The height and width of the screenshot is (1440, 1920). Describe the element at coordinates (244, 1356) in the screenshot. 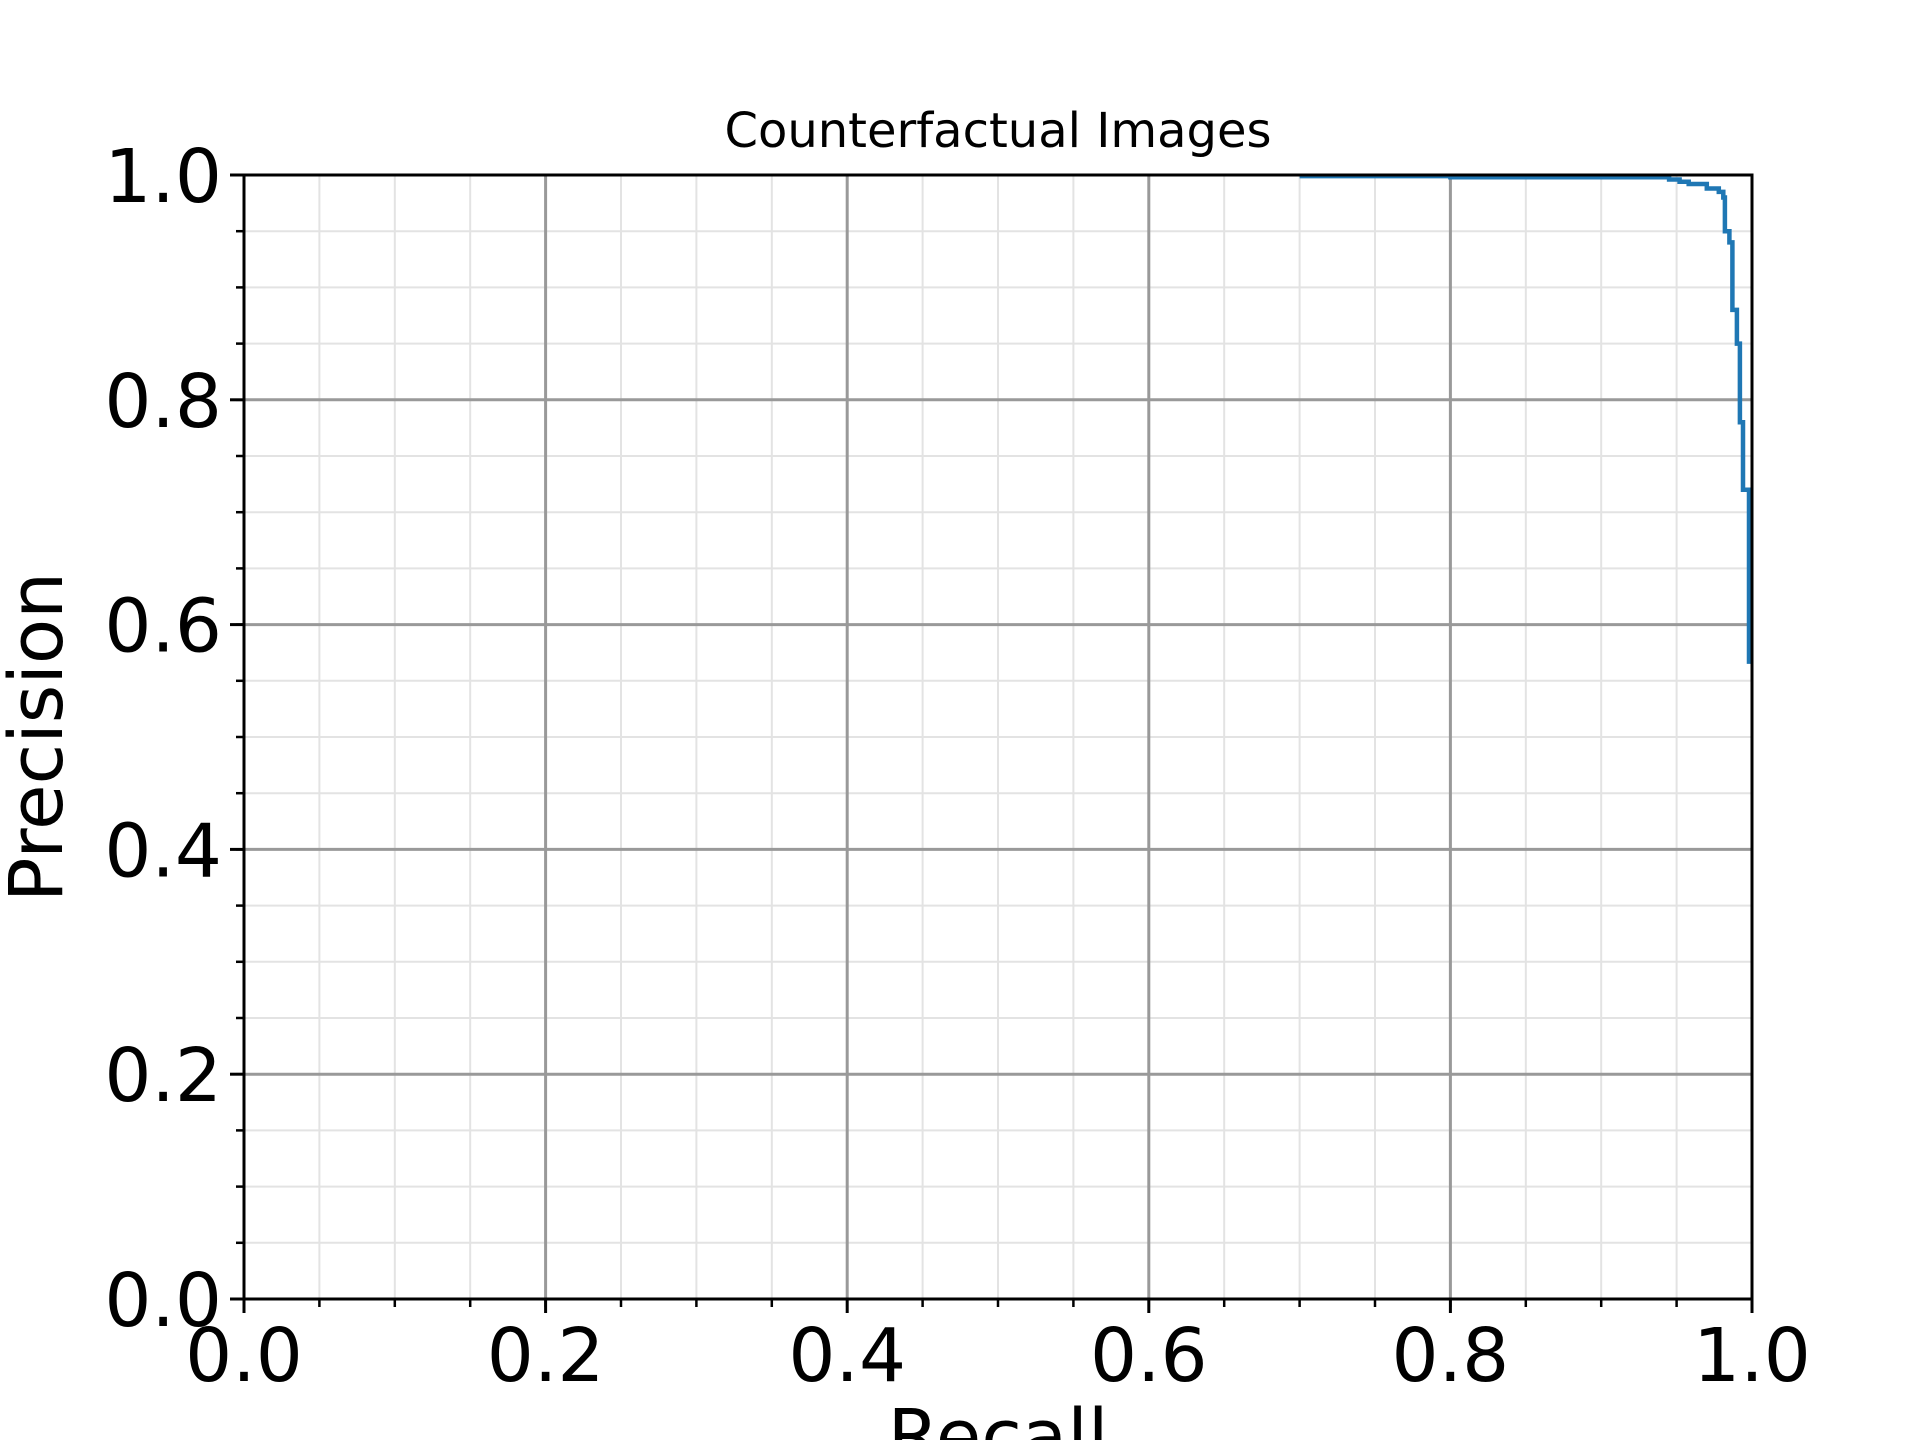

I see `x-tick-label: 0.0` at that location.